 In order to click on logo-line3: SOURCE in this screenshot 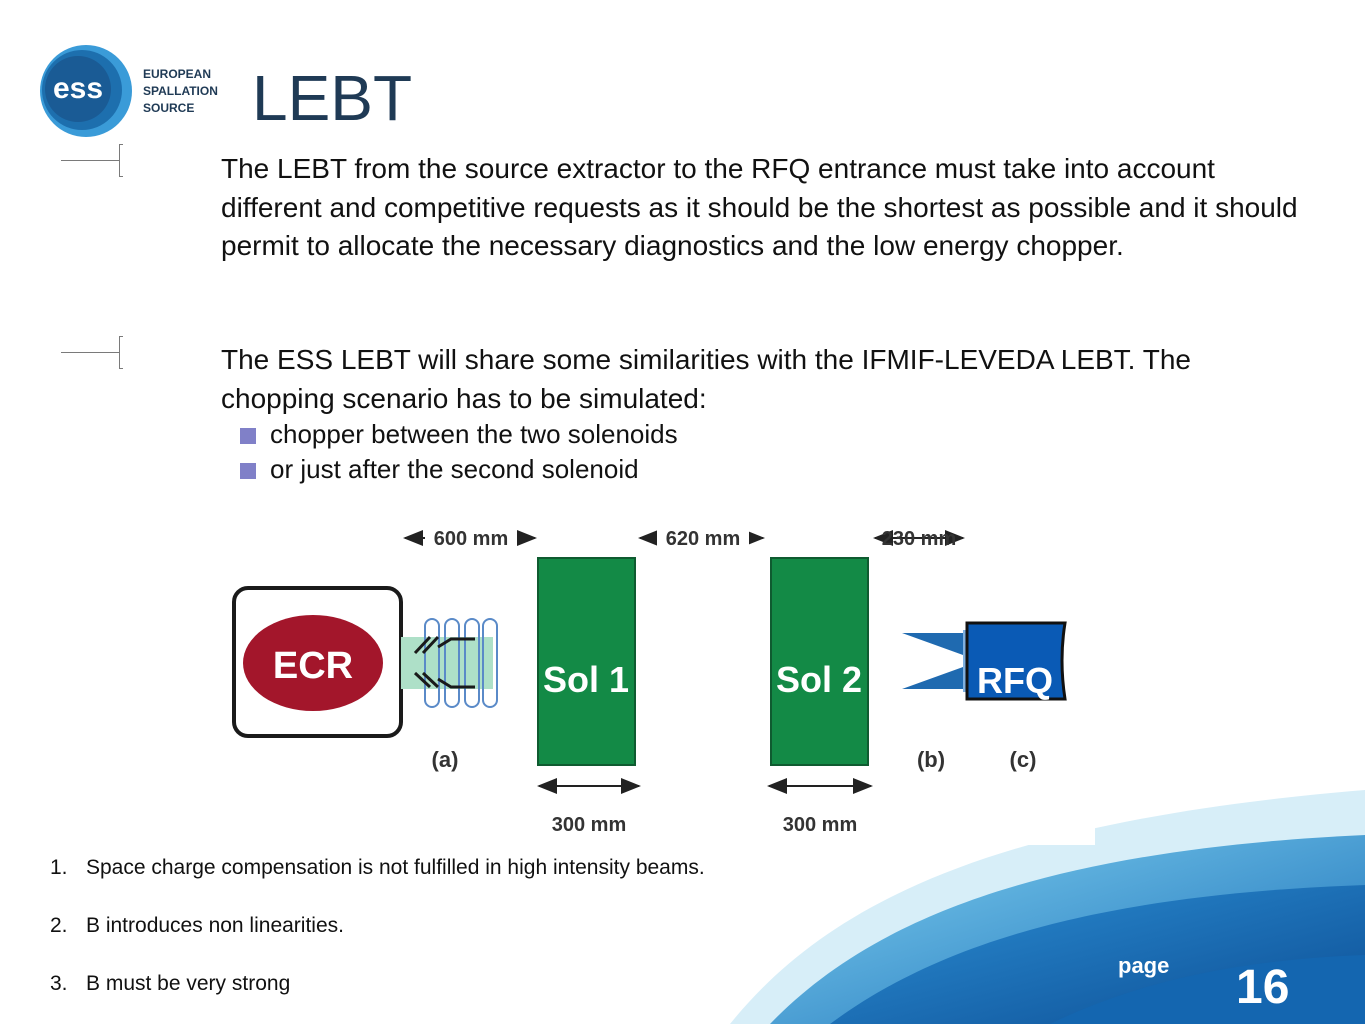, I will do `click(168, 108)`.